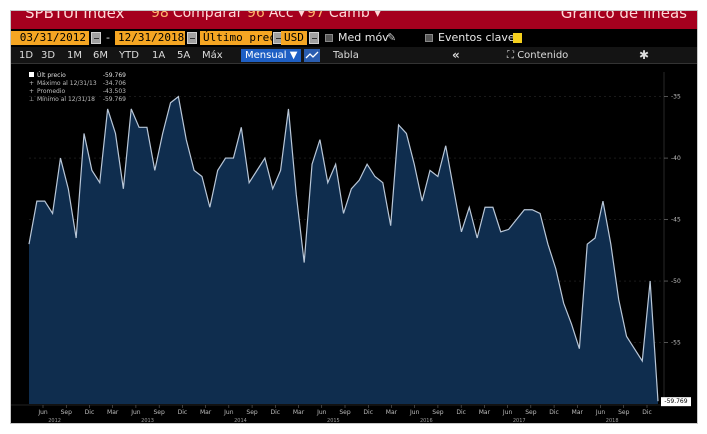 The height and width of the screenshot is (434, 707). I want to click on edit-num: 97, so click(316, 16).